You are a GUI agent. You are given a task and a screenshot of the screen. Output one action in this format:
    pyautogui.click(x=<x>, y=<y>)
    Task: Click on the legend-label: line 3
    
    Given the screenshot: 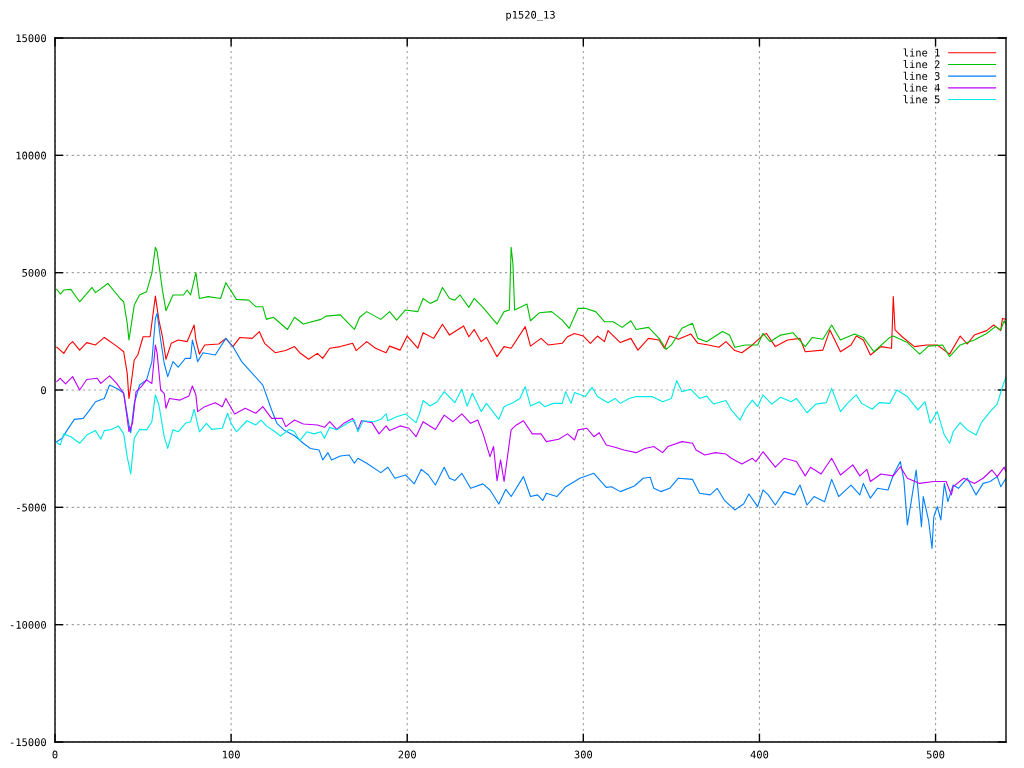 What is the action you would take?
    pyautogui.click(x=921, y=75)
    